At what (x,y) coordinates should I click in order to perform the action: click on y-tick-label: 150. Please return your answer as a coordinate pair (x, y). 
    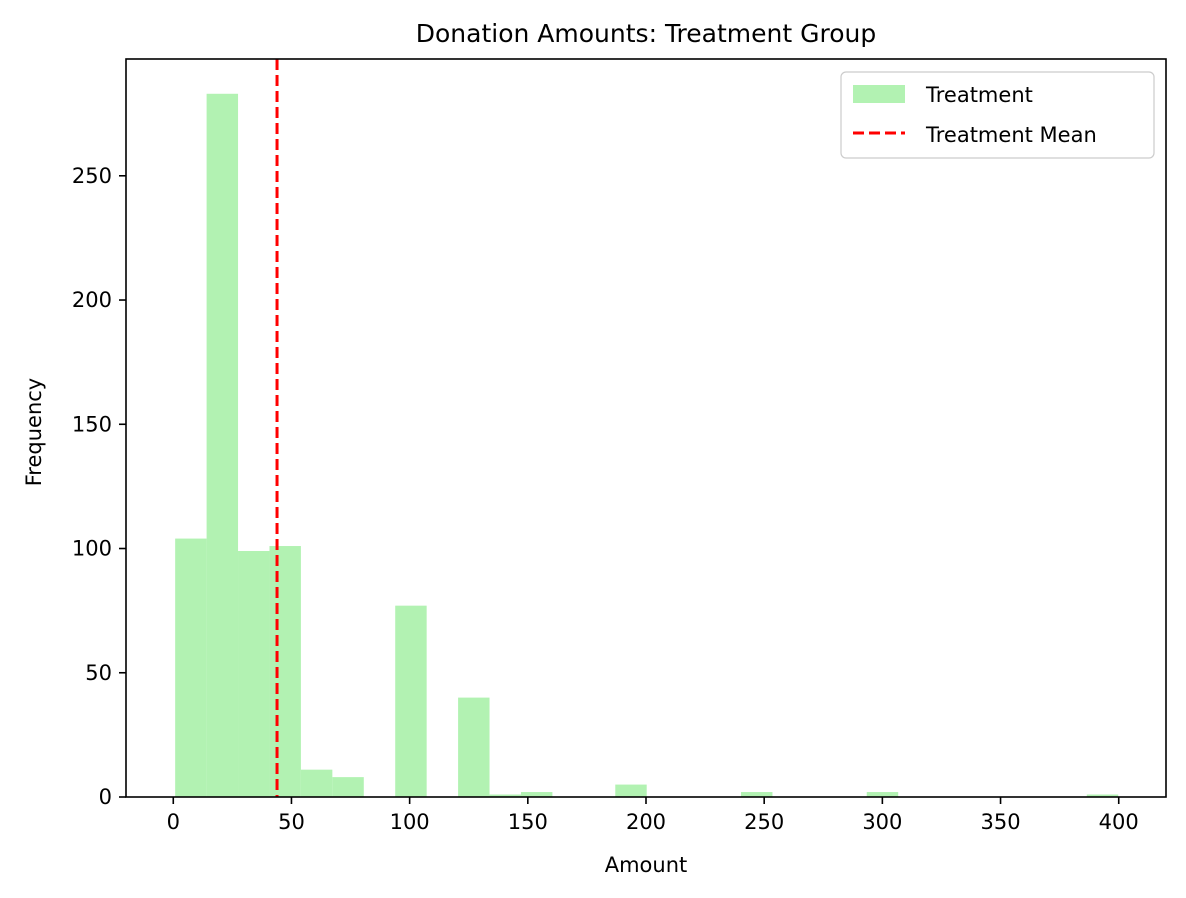
    Looking at the image, I should click on (92, 424).